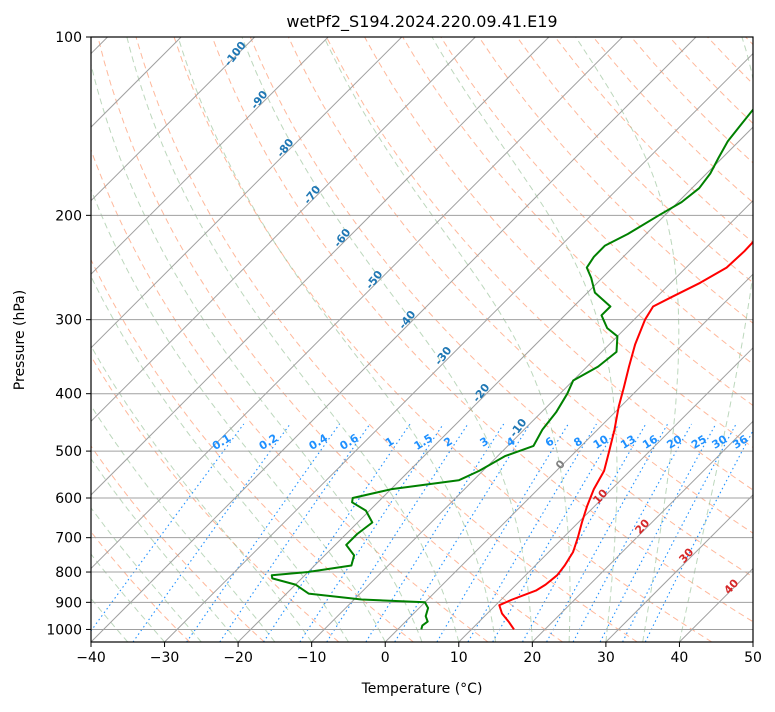 The width and height of the screenshot is (775, 712). I want to click on x-axis-title: Temperature (°C), so click(422, 689).